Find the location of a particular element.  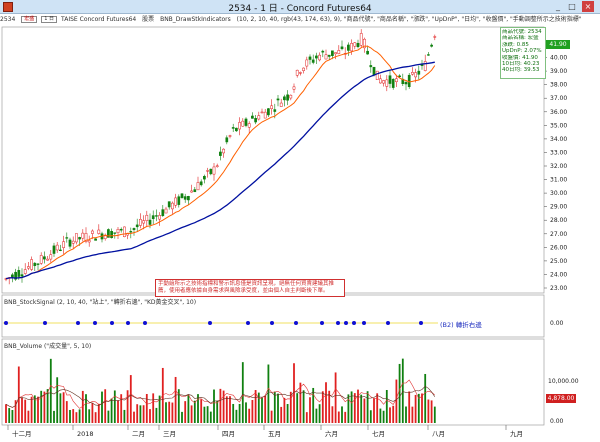

indicator-name: BNB_DrawStkIndicators is located at coordinates (195, 19).